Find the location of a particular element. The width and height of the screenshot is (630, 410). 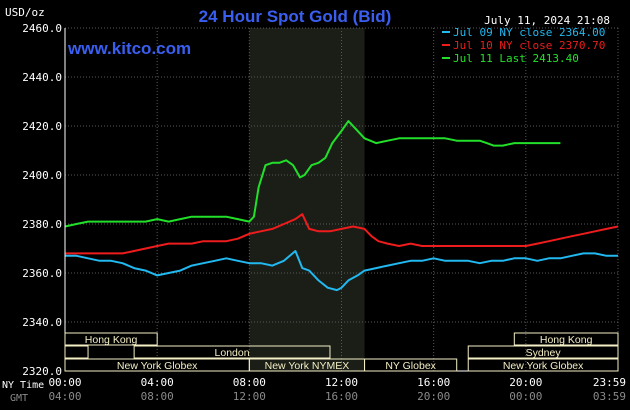

x-tick-label-gmt: 04:00 is located at coordinates (64, 396).